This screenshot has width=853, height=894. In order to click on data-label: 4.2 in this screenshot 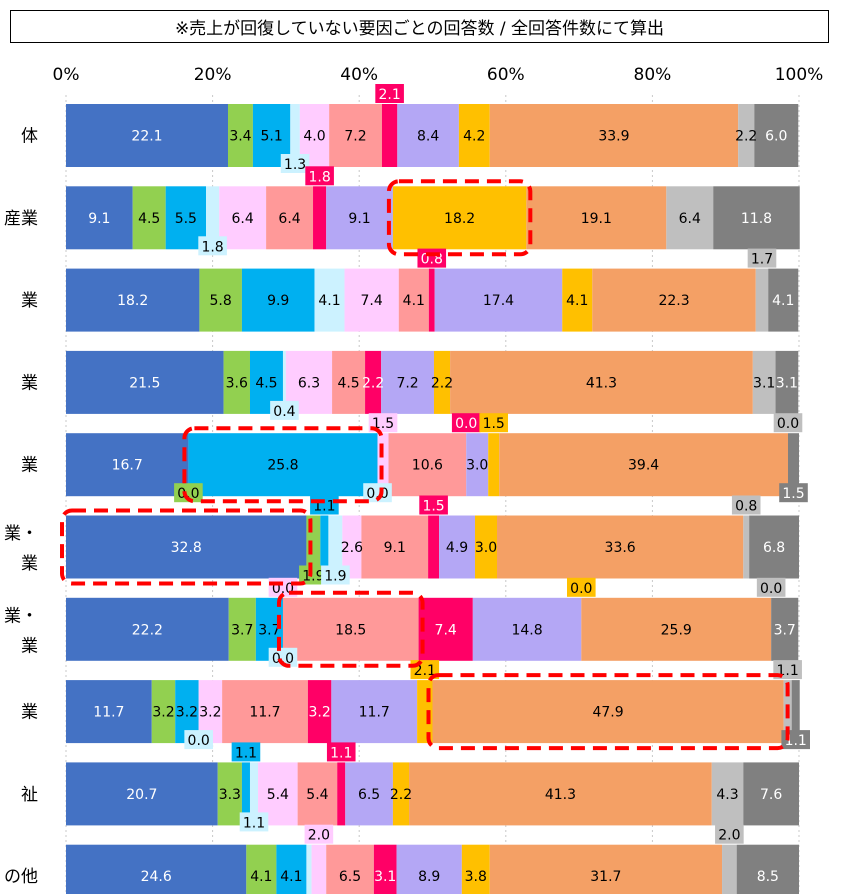, I will do `click(474, 137)`.